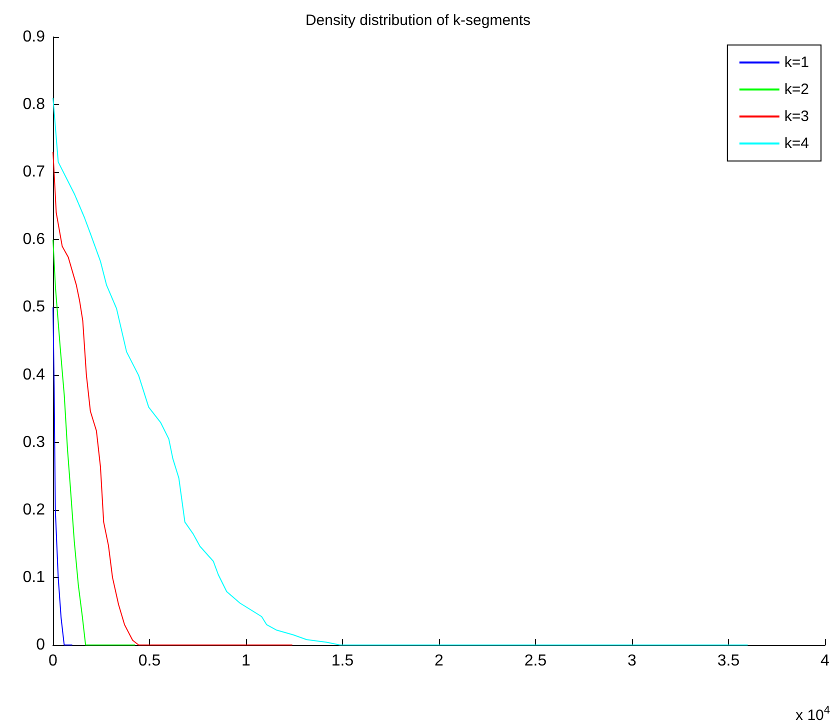 The height and width of the screenshot is (725, 836). I want to click on y-tick-label: 0, so click(41, 645).